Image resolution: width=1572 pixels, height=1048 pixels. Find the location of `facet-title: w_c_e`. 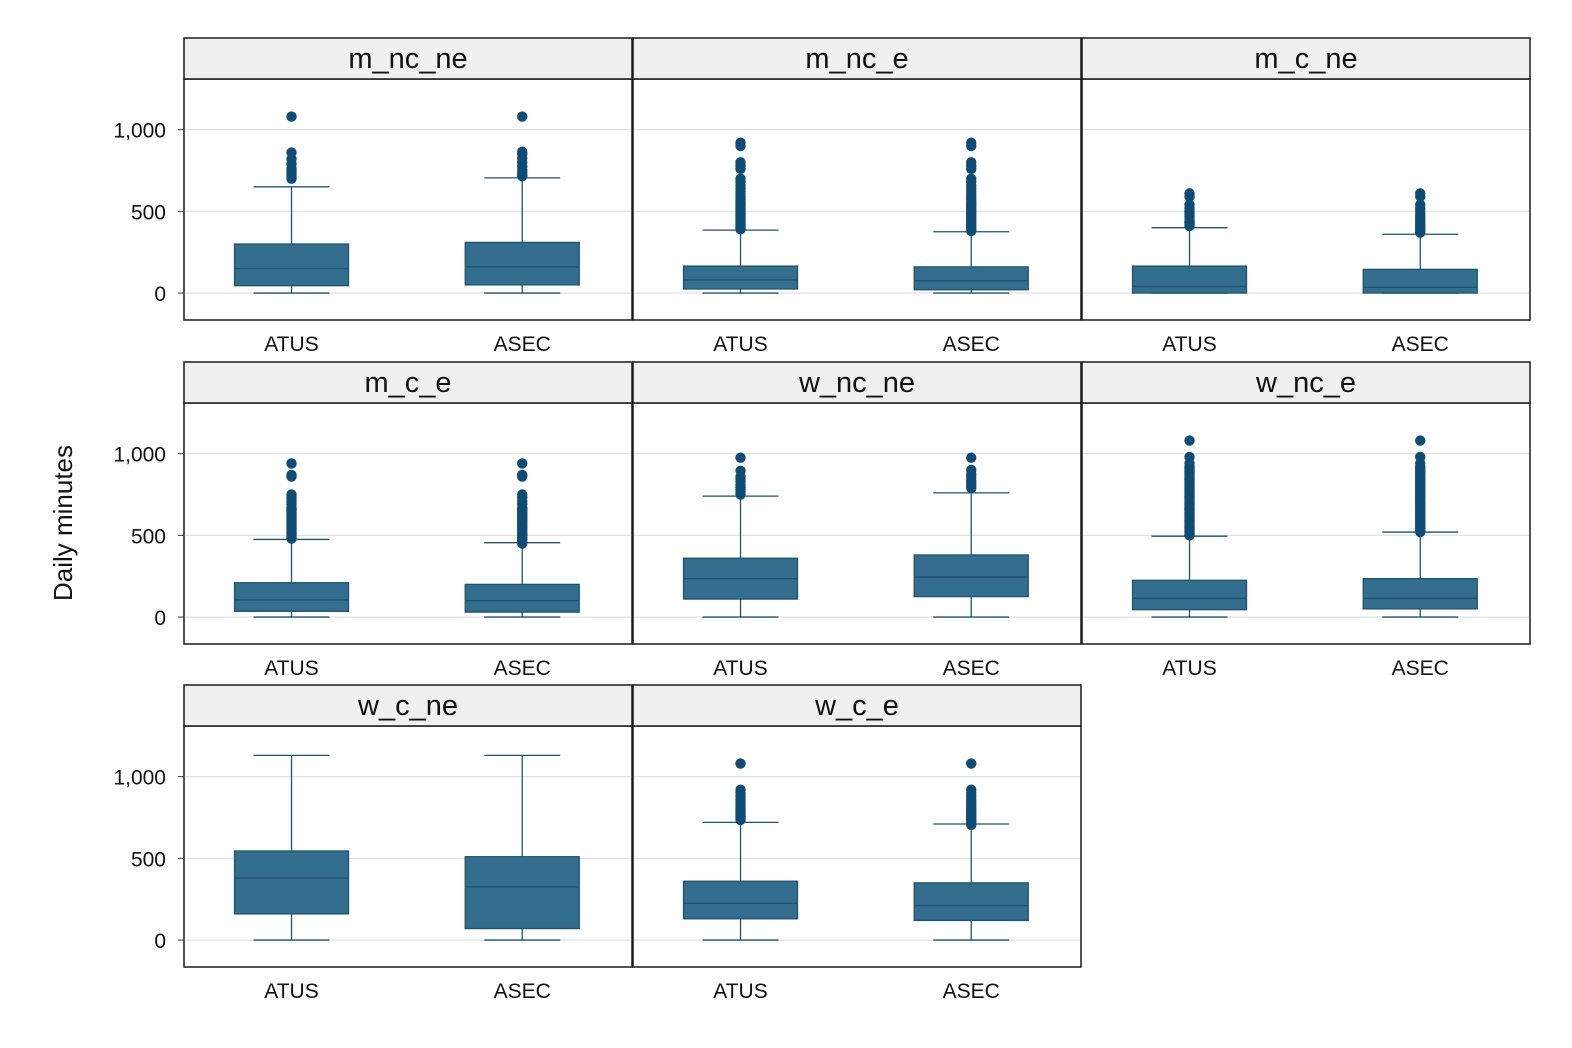

facet-title: w_c_e is located at coordinates (856, 706).